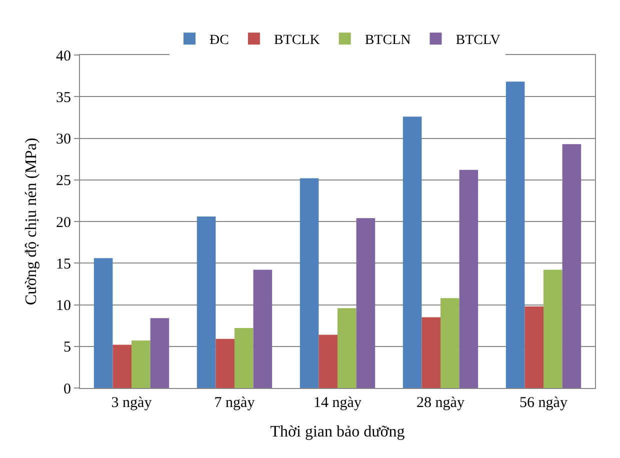 The height and width of the screenshot is (458, 620). I want to click on x-tick-label: 14 ngày, so click(338, 403).